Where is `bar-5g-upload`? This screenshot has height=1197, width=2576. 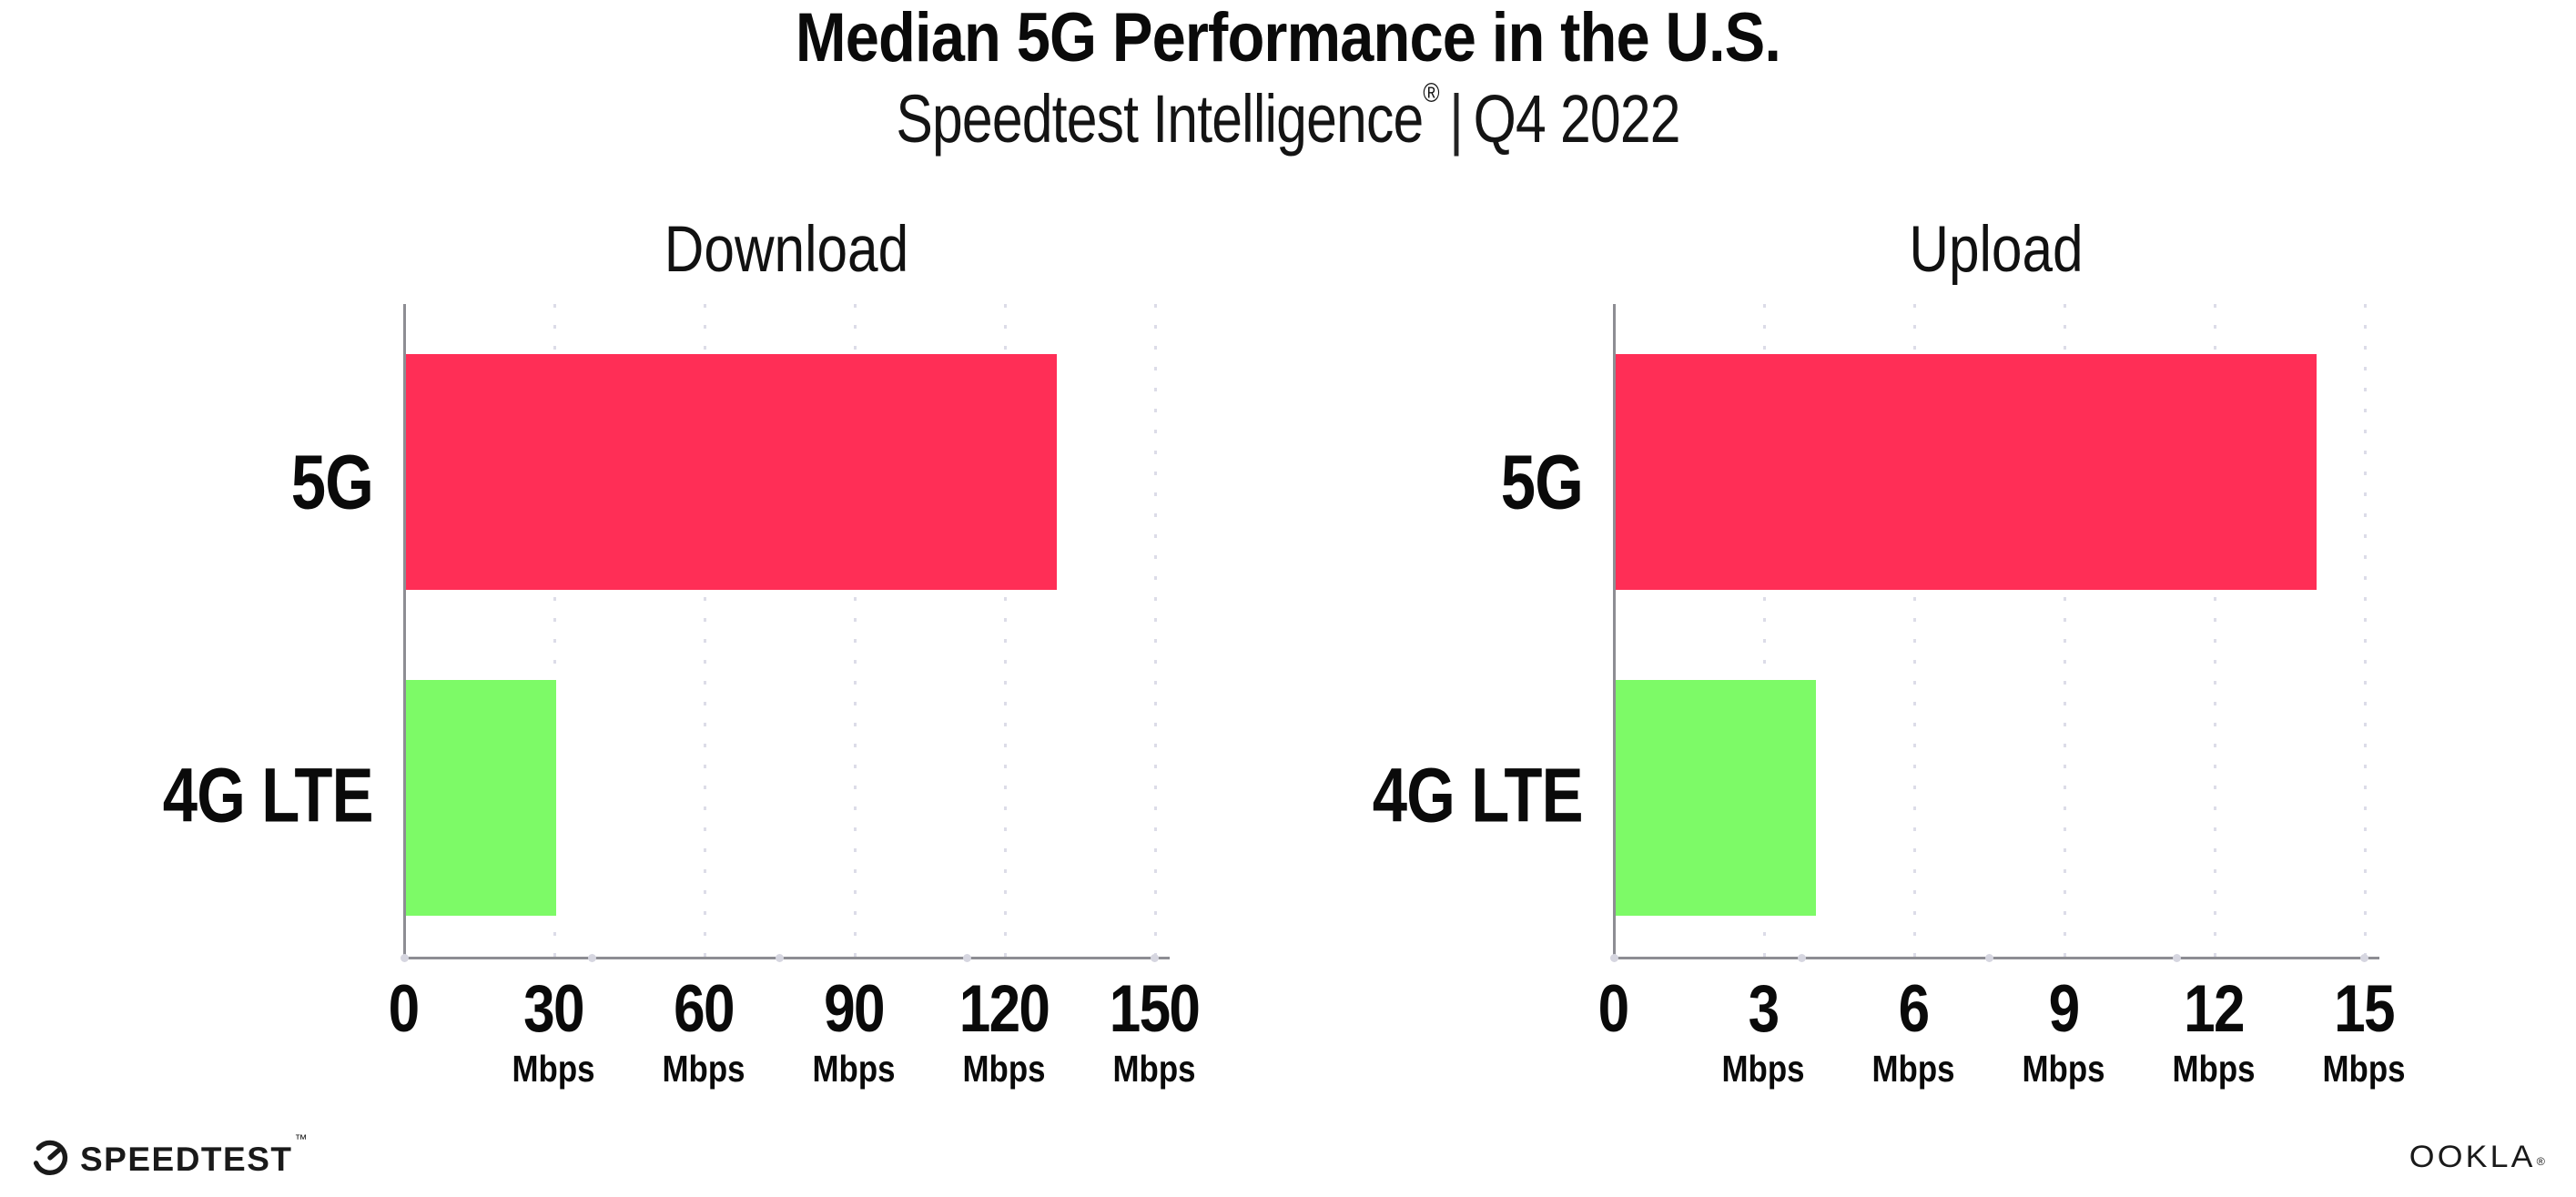
bar-5g-upload is located at coordinates (1966, 472).